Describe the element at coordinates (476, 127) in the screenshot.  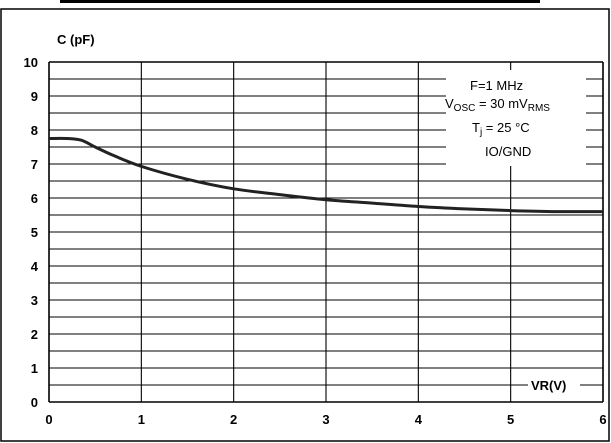
I see `tj-base: T` at that location.